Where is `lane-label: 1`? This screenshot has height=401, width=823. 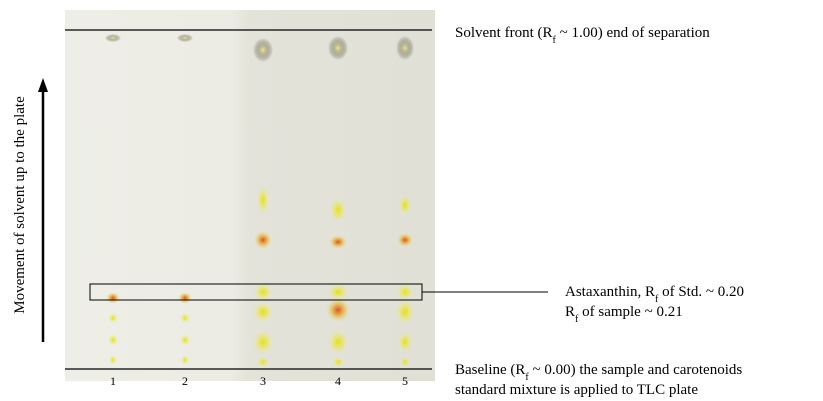 lane-label: 1 is located at coordinates (113, 381).